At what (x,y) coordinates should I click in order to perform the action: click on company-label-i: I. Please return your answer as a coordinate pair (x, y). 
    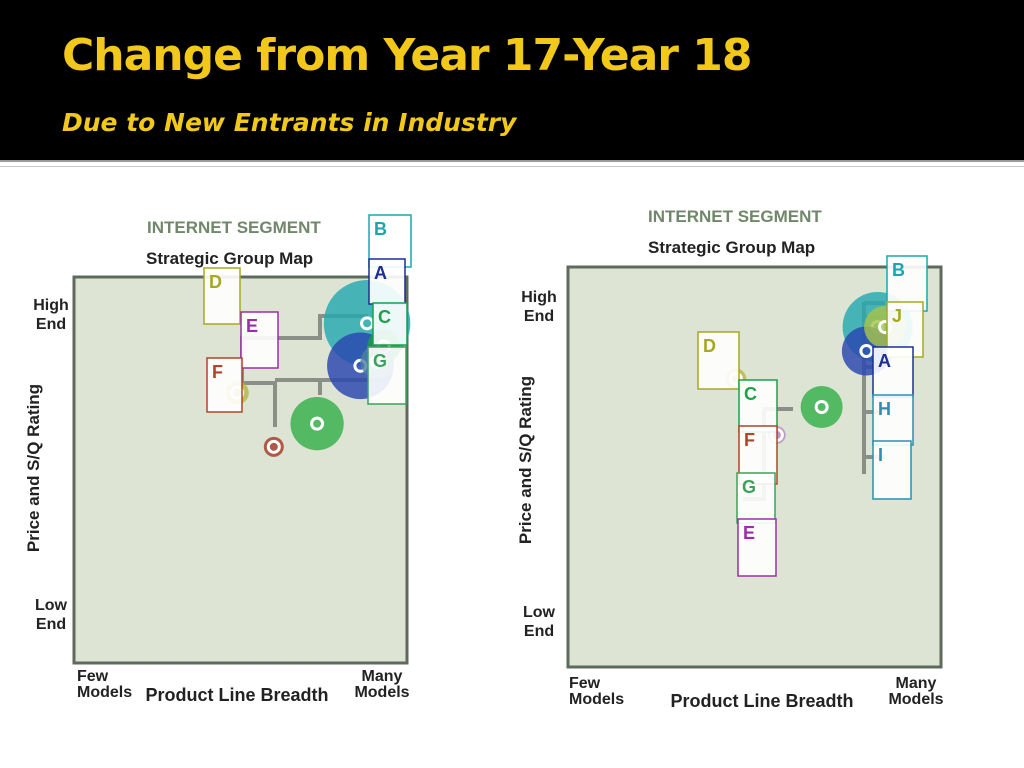
    Looking at the image, I should click on (880, 455).